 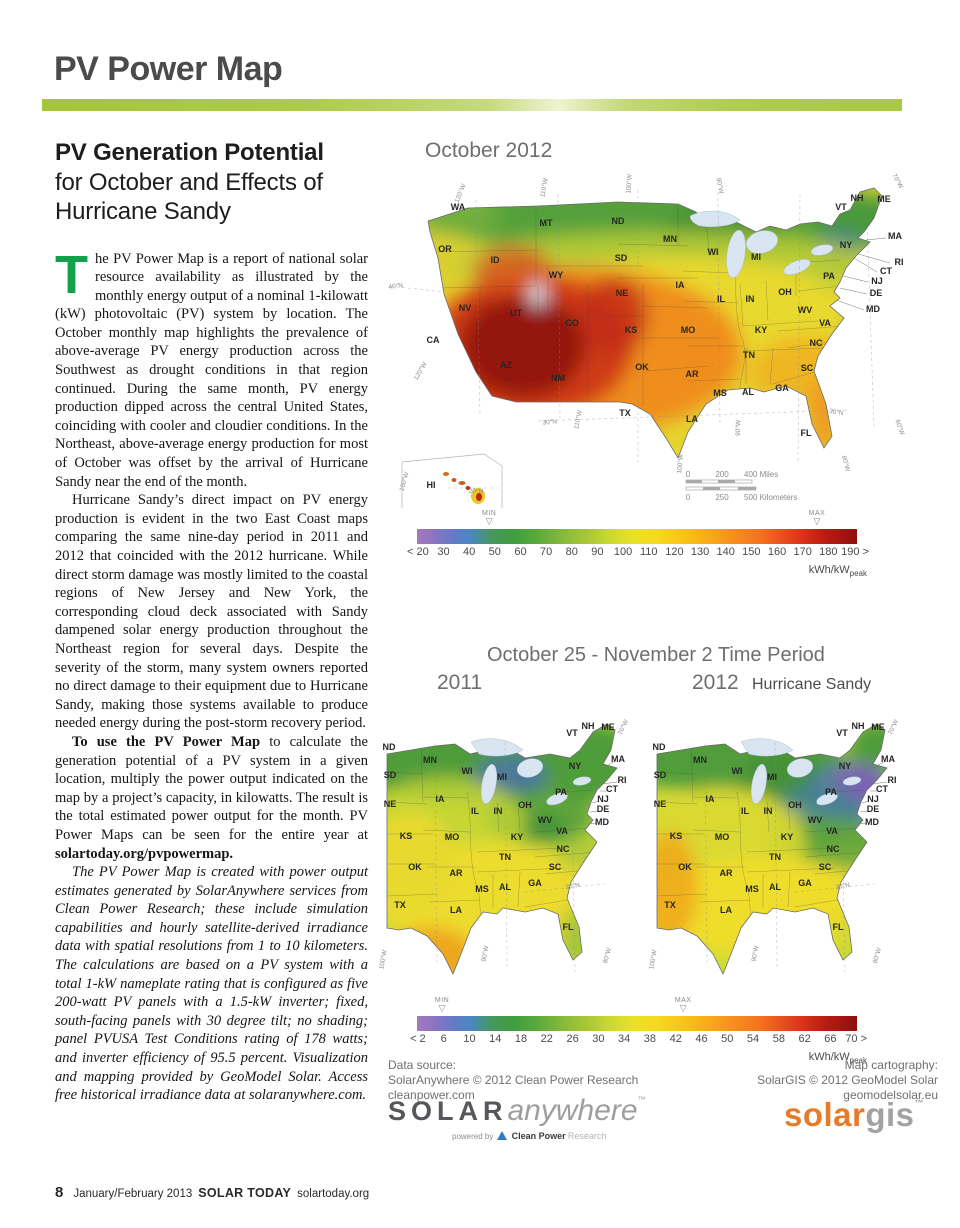 I want to click on cartography-line1: SolarGIS © 2012 GeoModel Solar, so click(x=847, y=1080).